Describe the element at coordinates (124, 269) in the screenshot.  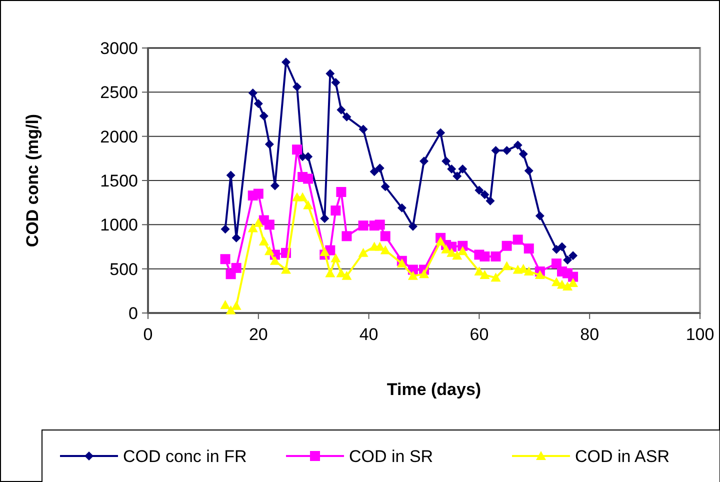
I see `y-tick-label: 500` at that location.